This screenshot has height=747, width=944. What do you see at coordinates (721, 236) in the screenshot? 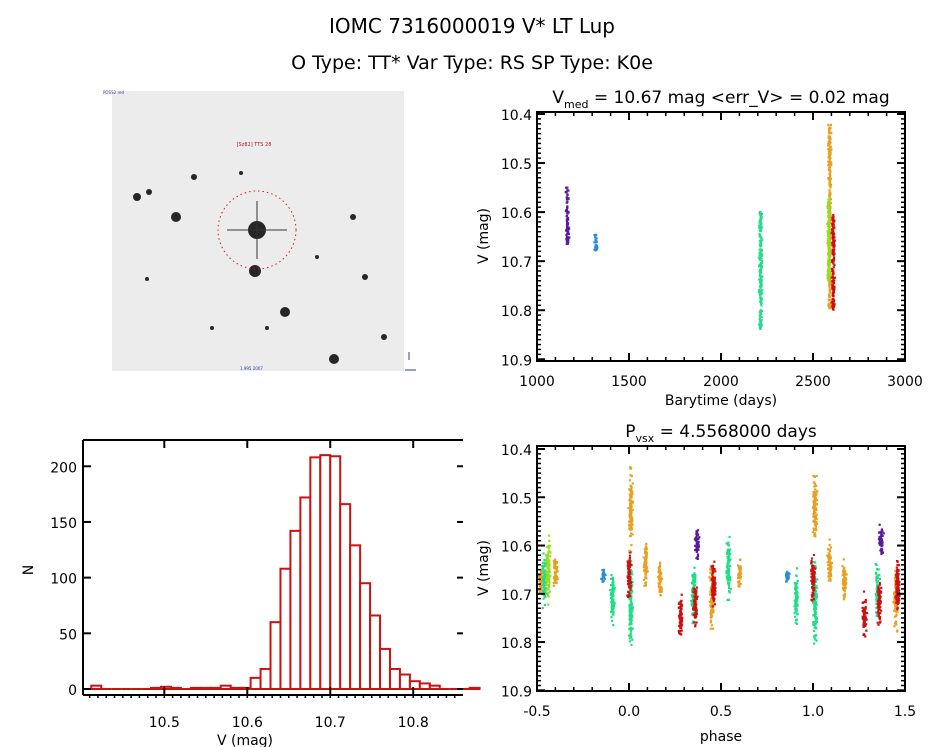
I see `lightcurve-frame` at bounding box center [721, 236].